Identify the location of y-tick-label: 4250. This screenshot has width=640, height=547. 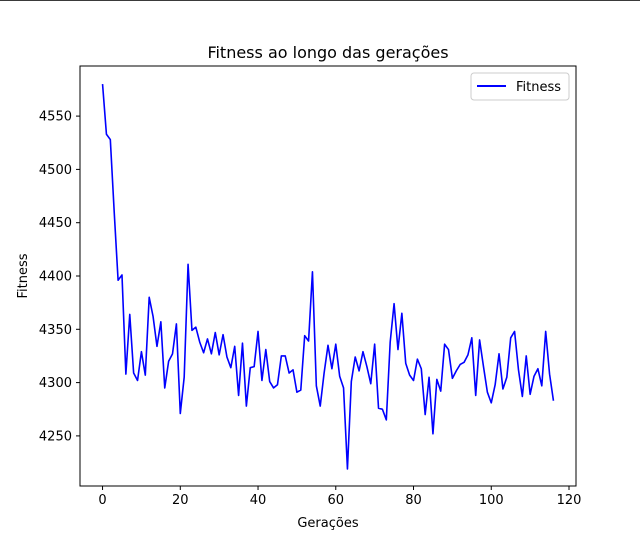
(55, 436).